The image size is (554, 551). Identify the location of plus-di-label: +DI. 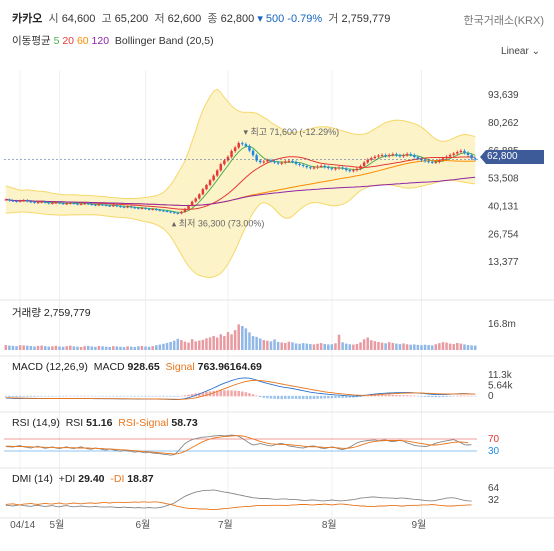
(67, 479).